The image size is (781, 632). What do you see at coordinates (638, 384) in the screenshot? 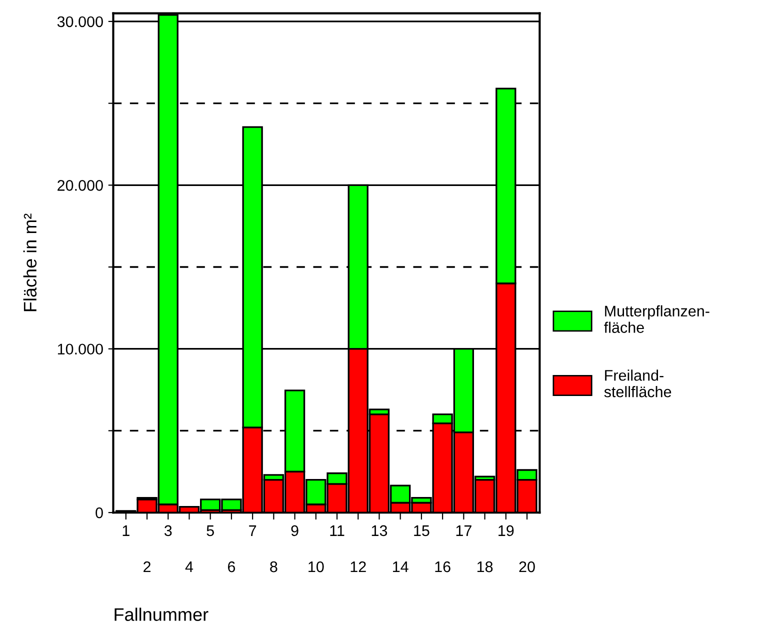
I see `legend-label: Freiland- stellfläche` at bounding box center [638, 384].